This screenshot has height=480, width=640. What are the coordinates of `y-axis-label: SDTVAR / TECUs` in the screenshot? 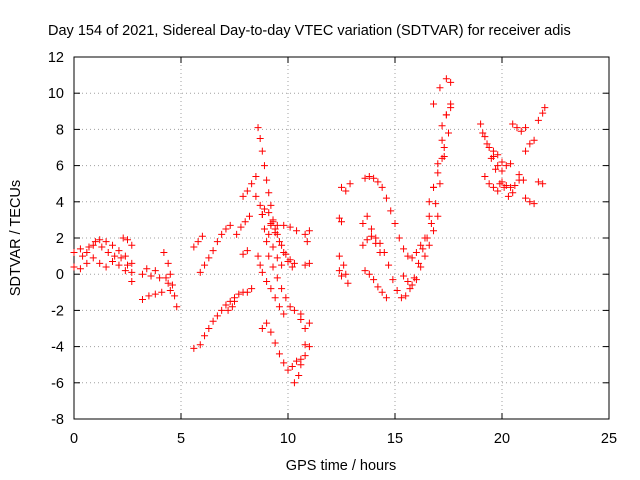 It's located at (16, 238).